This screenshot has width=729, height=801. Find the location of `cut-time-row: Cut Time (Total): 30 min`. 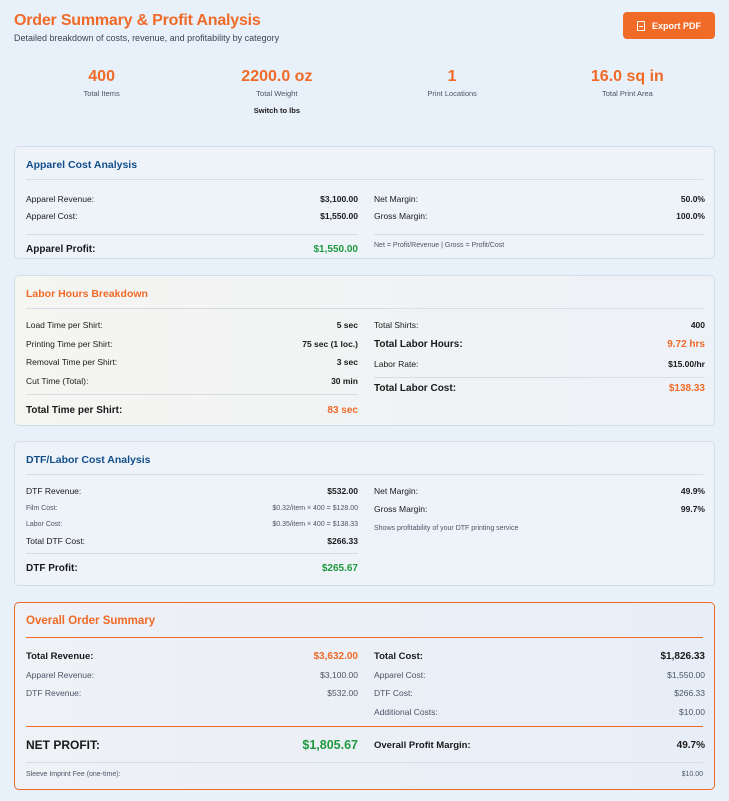

cut-time-row: Cut Time (Total): 30 min is located at coordinates (192, 381).